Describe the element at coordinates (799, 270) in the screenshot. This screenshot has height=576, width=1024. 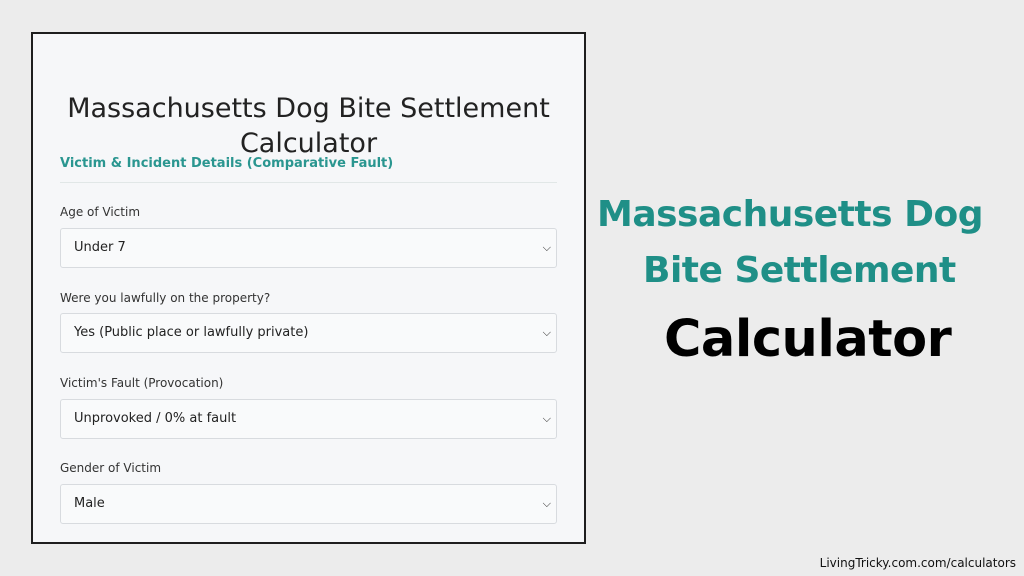
I see `banner-line-2: Bite Settlement` at that location.